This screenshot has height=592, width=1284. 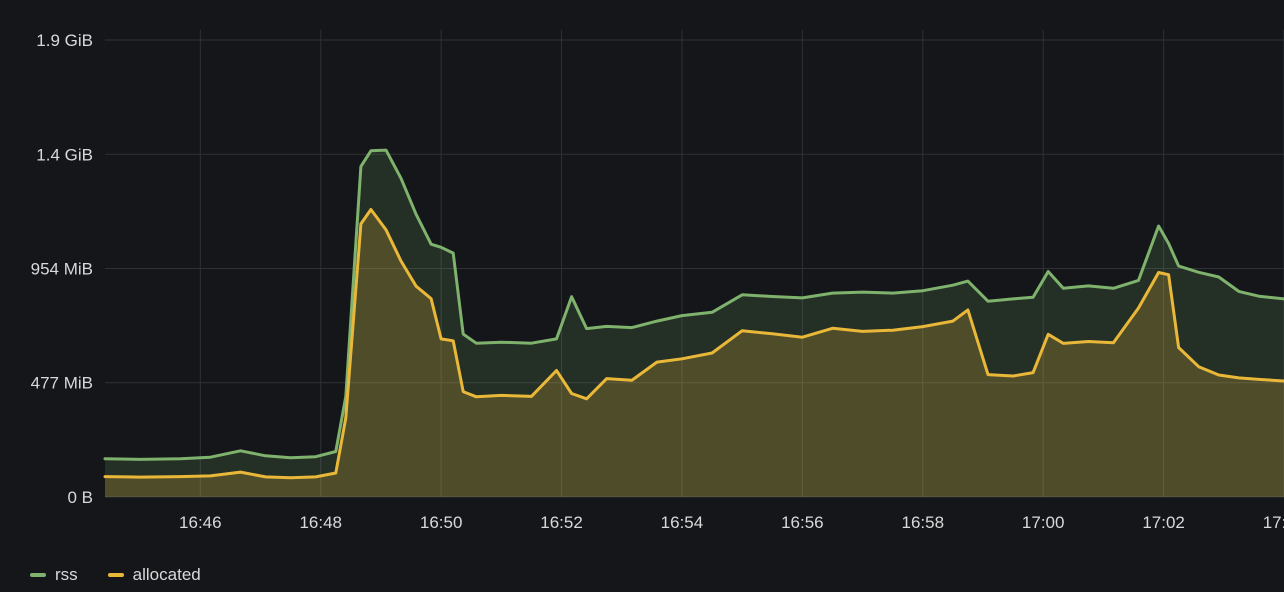 What do you see at coordinates (802, 522) in the screenshot?
I see `x-axis-tick-label: 16:56` at bounding box center [802, 522].